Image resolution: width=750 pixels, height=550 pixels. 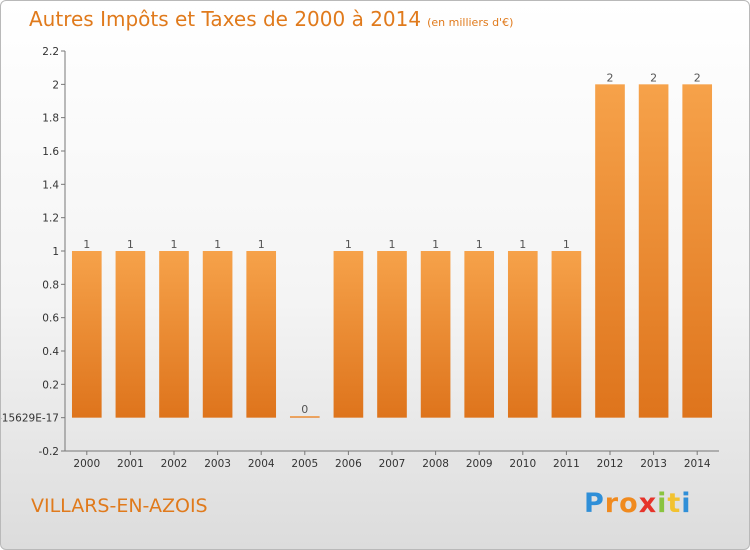 What do you see at coordinates (304, 409) in the screenshot?
I see `bar-value-label: 0` at bounding box center [304, 409].